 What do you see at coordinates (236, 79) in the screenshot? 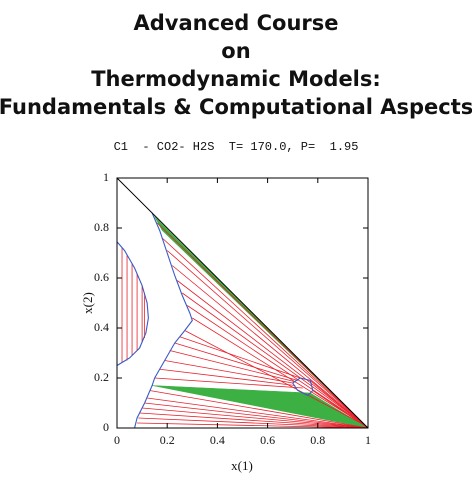
I see `title-line: Thermodynamic Models:` at bounding box center [236, 79].